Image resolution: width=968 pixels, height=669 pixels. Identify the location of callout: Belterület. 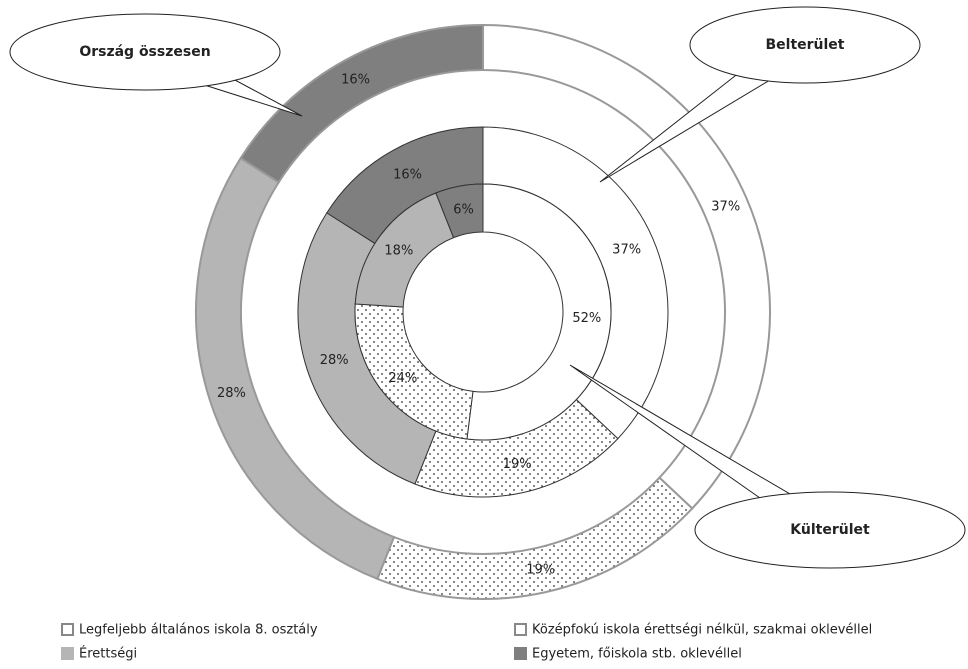
(760, 94).